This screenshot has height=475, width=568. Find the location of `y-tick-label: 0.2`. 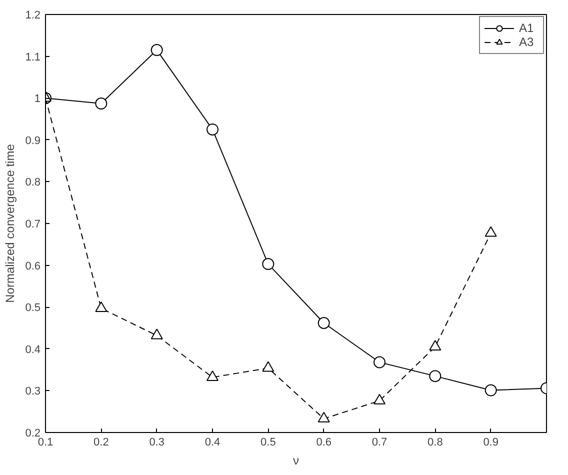

y-tick-label: 0.2 is located at coordinates (33, 434).